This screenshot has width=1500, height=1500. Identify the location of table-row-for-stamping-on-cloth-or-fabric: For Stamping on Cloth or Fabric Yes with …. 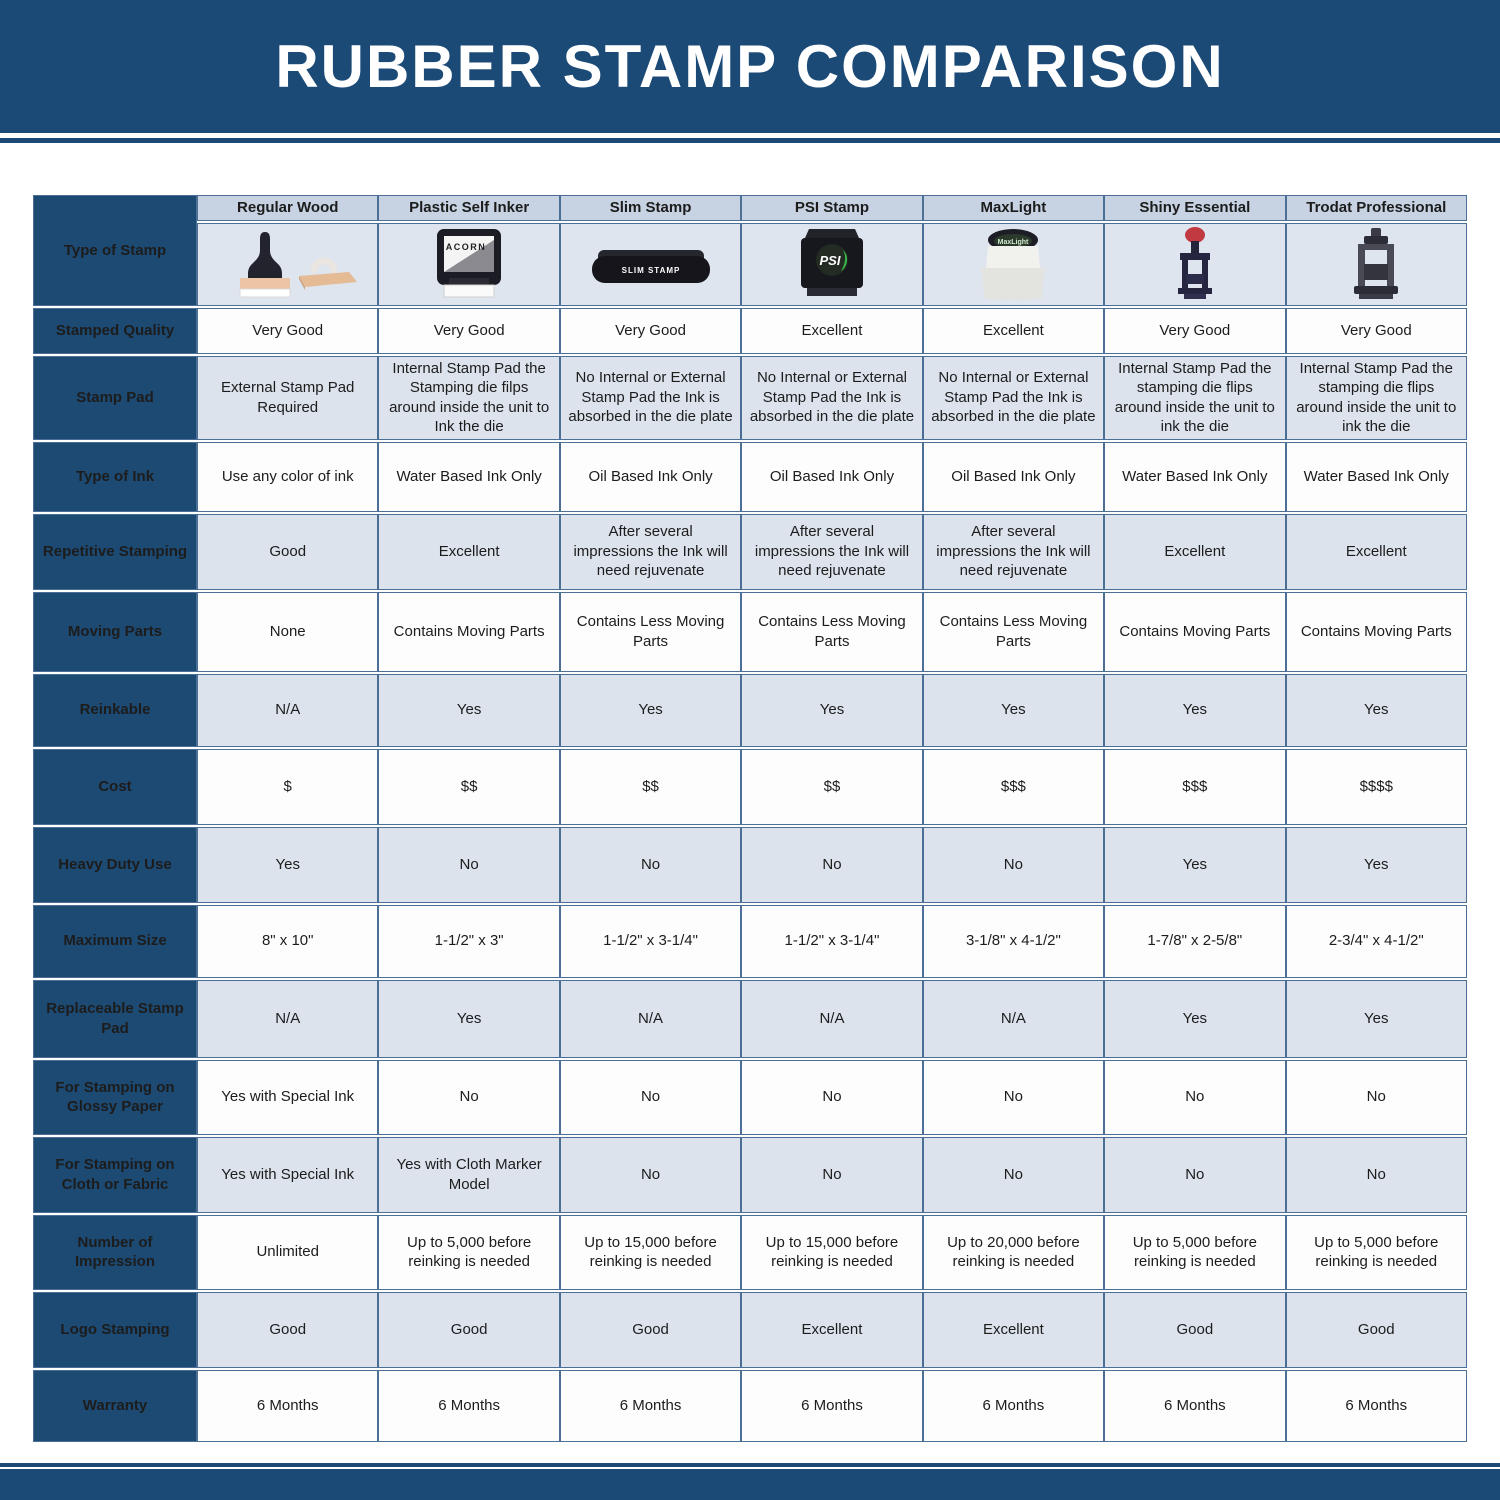
(750, 1174).